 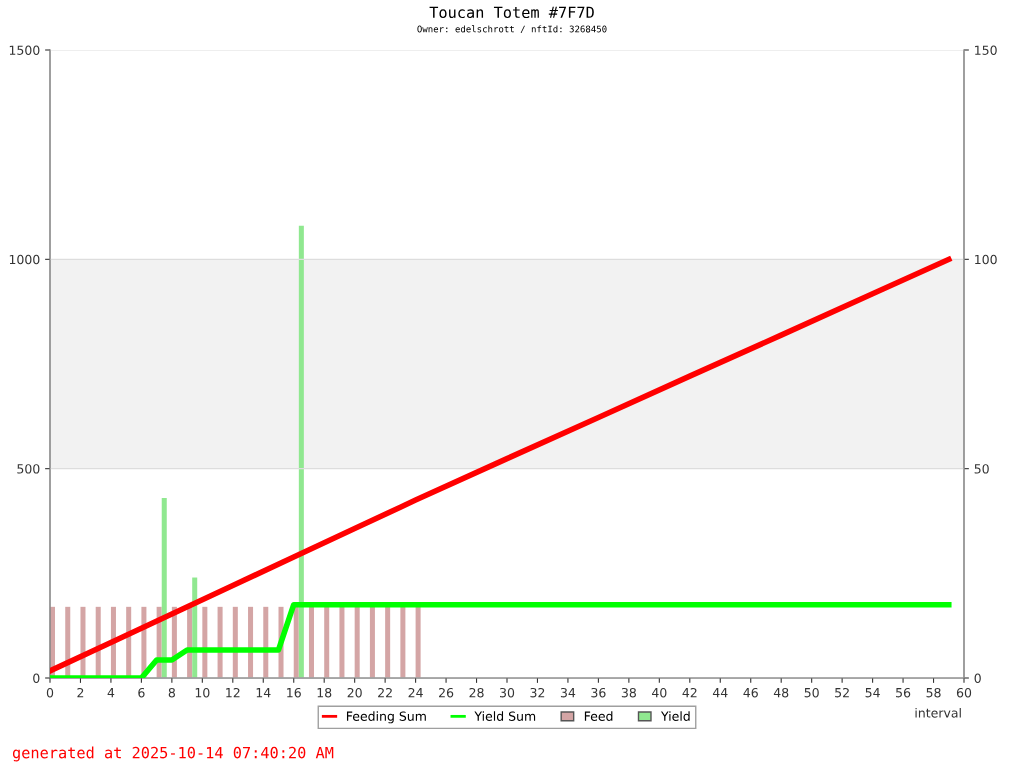 I want to click on legend-label: Feed, so click(x=598, y=716).